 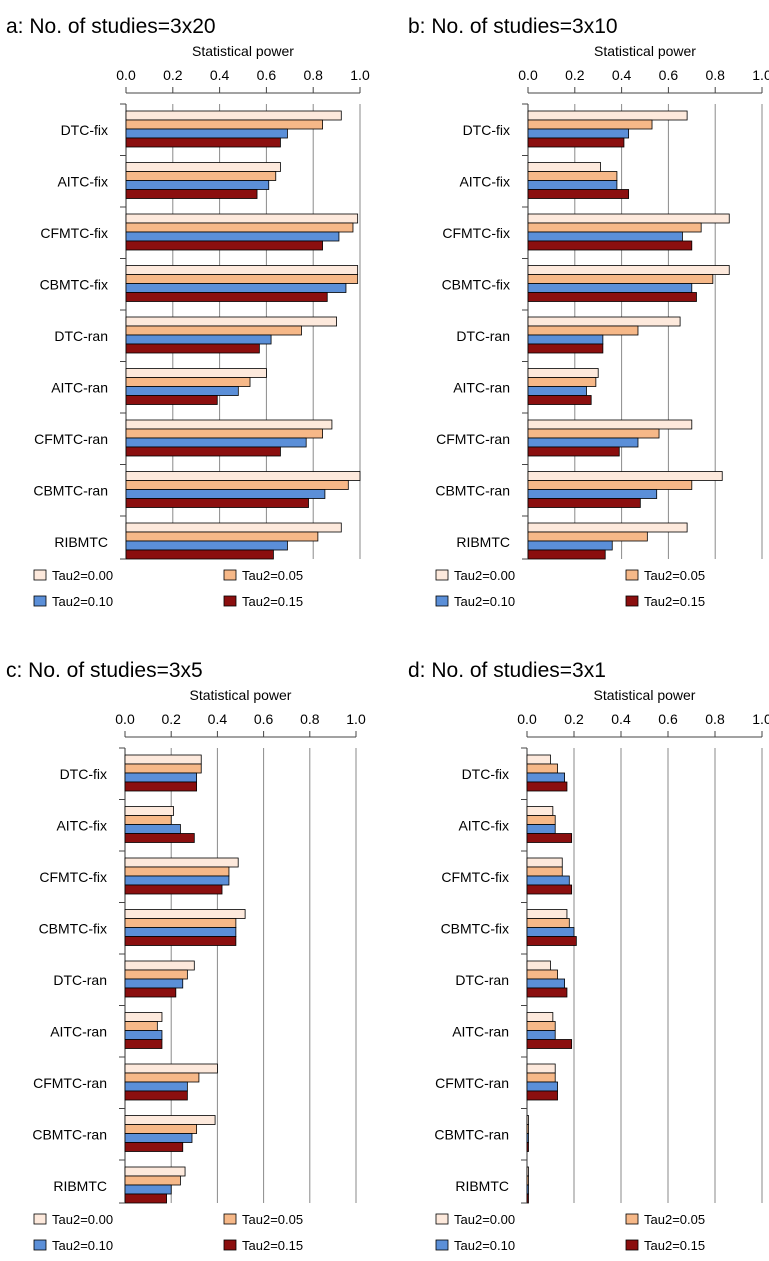 What do you see at coordinates (74, 233) in the screenshot?
I see `category-label: CFMTC-fix` at bounding box center [74, 233].